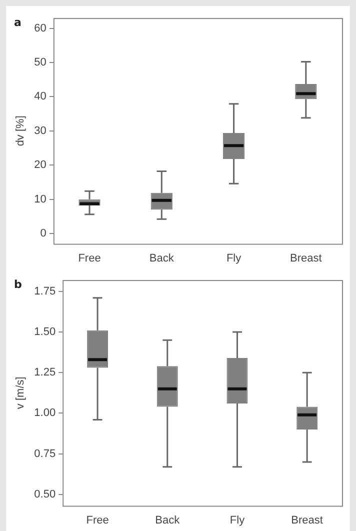 The width and height of the screenshot is (356, 531). Describe the element at coordinates (18, 22) in the screenshot. I see `chart-title: a` at that location.